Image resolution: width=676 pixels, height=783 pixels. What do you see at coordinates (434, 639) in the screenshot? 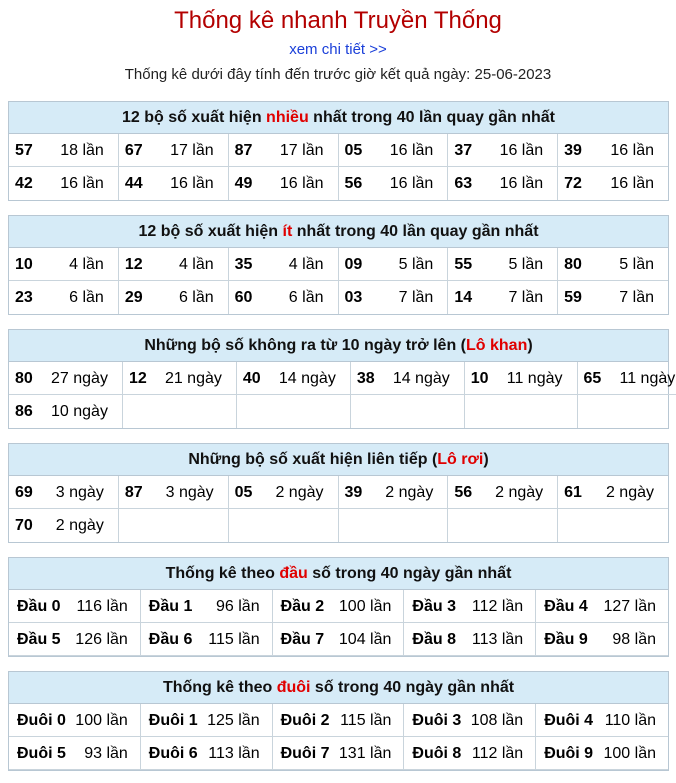
I see `stat-number: Đầu 8` at bounding box center [434, 639].